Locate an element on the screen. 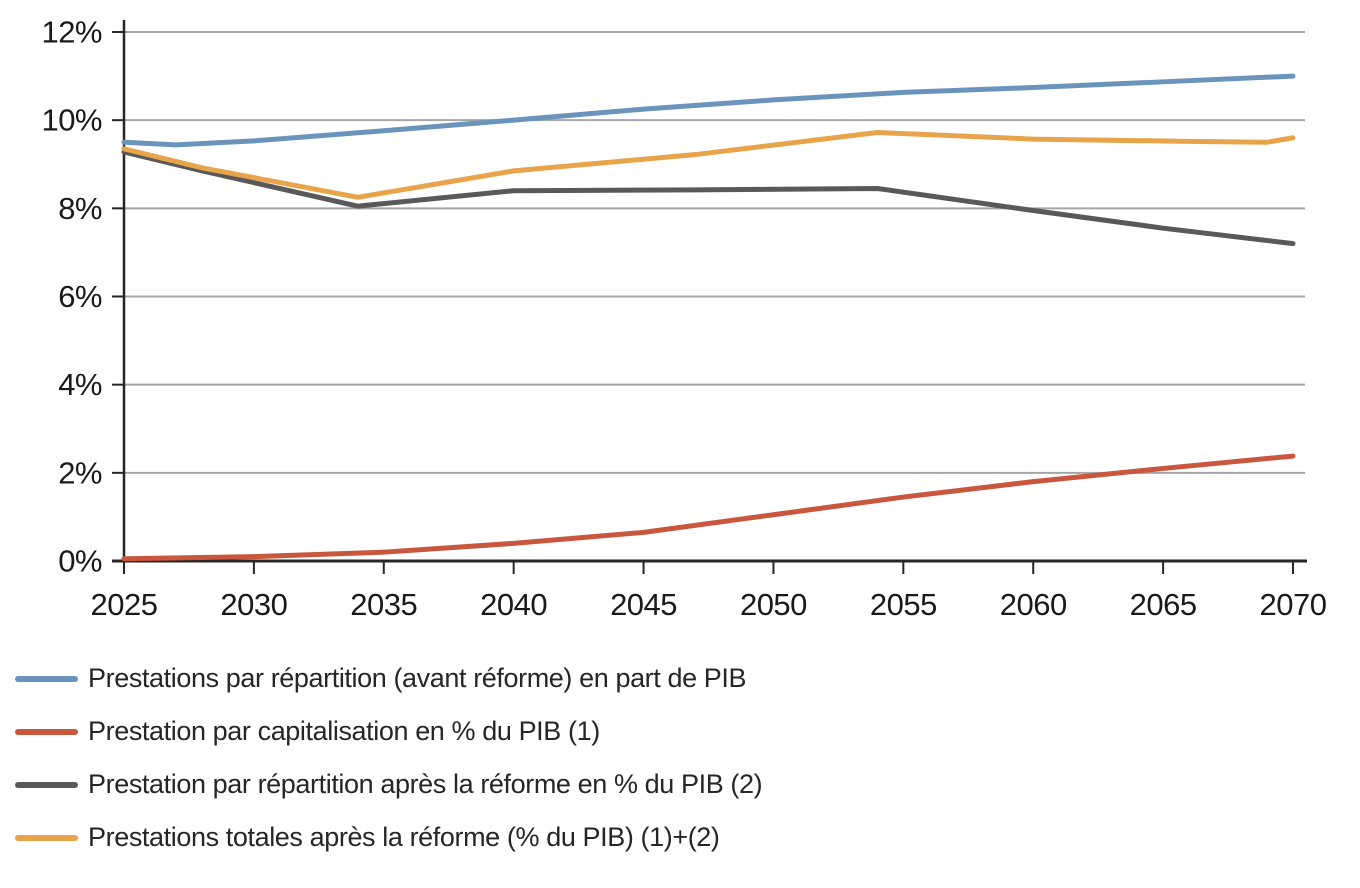  x-axis-label: 2070 is located at coordinates (1293, 604).